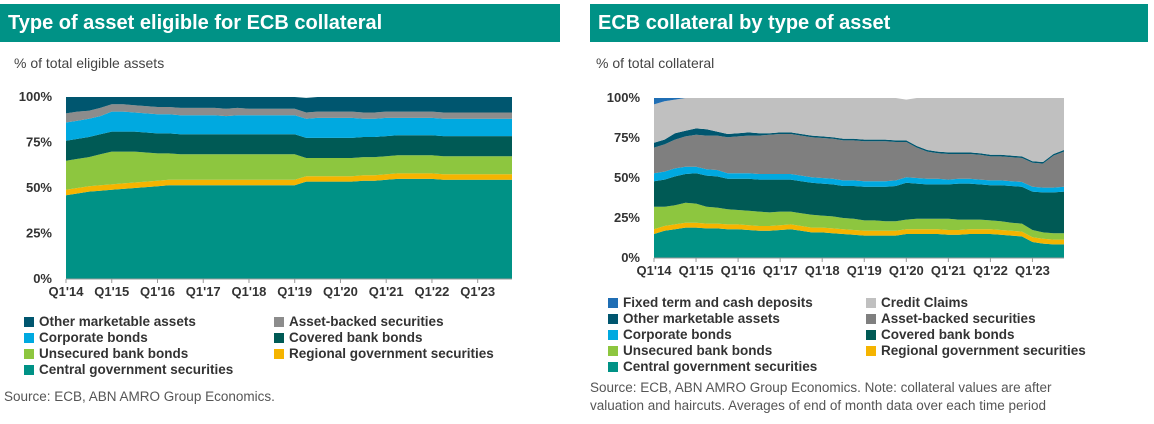 This screenshot has width=1154, height=424. I want to click on legend-item-fixed-term-and-cash-deposits: Fixed term and cash deposits, so click(710, 303).